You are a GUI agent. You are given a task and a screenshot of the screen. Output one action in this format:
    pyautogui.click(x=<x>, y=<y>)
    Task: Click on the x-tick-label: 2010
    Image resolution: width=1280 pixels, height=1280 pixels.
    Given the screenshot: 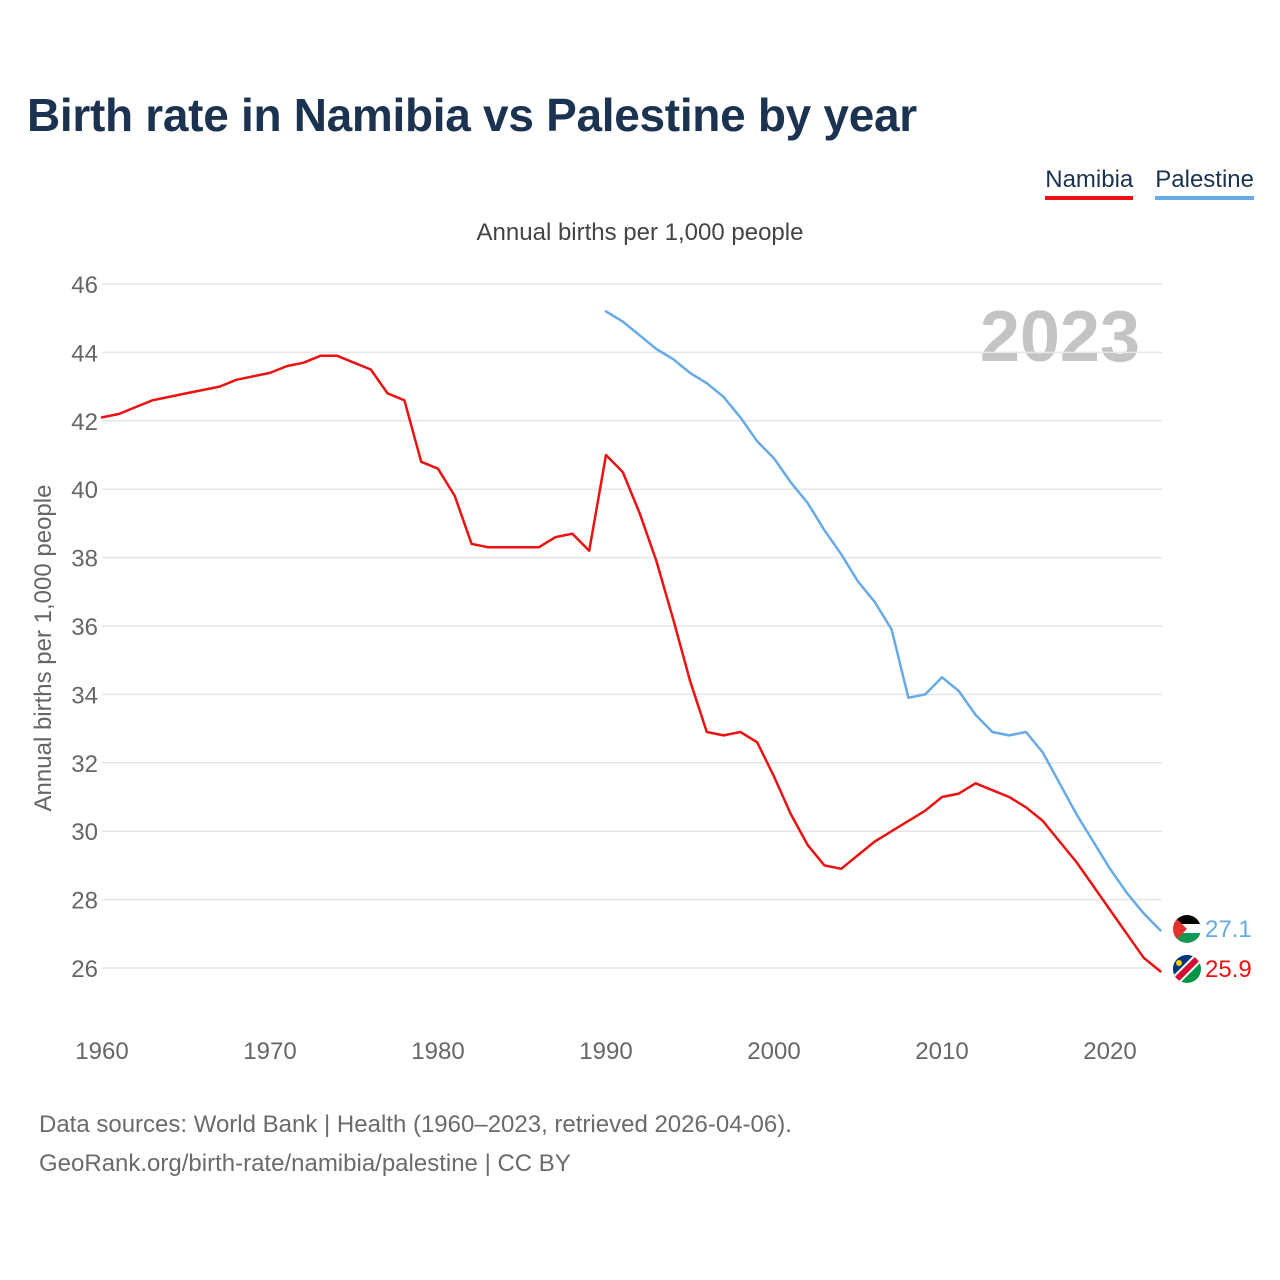 What is the action you would take?
    pyautogui.click(x=941, y=1051)
    